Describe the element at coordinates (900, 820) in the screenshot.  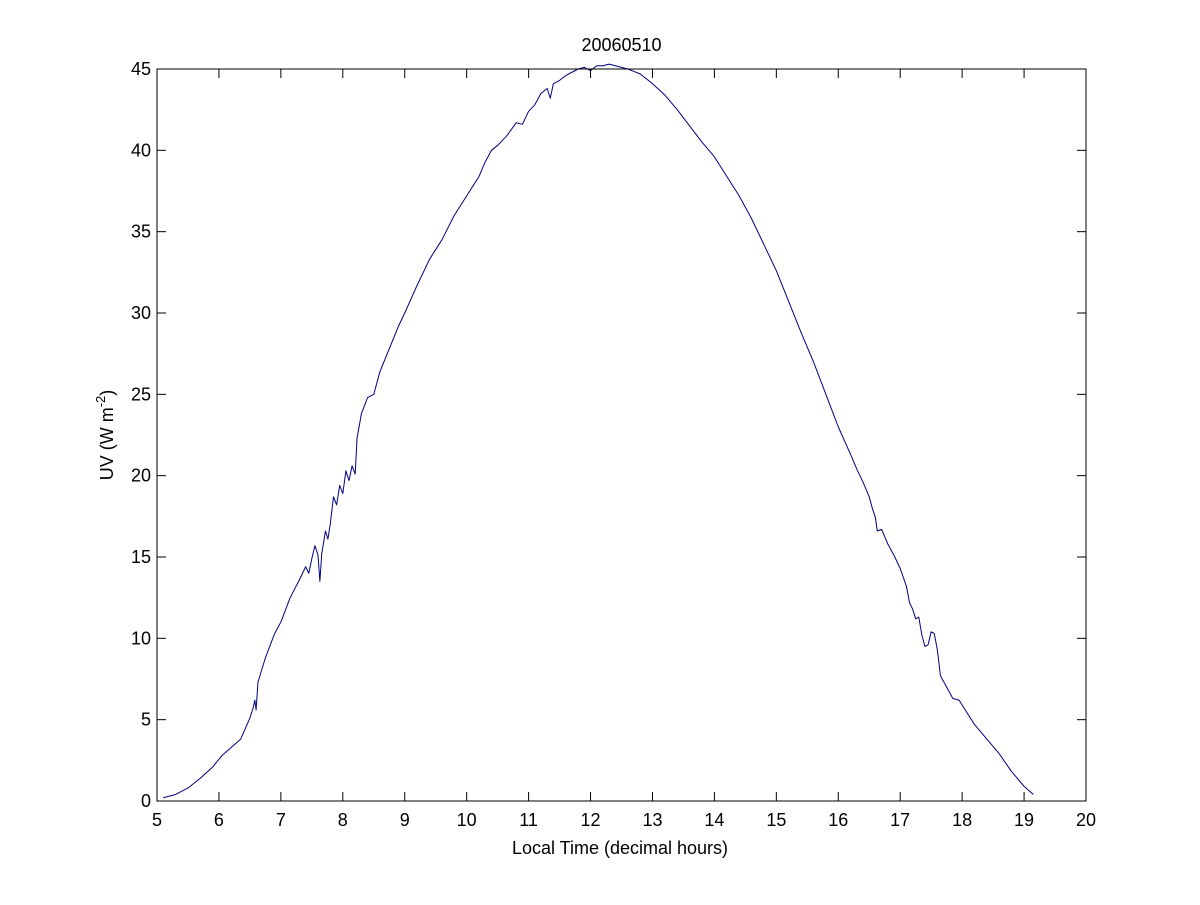
I see `x-tick-label: 17` at that location.